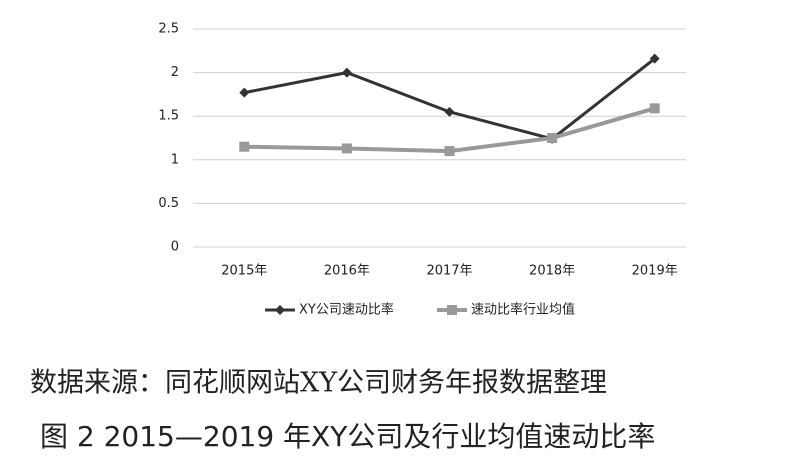 This screenshot has width=808, height=461. I want to click on x-tick-label: 2016年, so click(347, 271).